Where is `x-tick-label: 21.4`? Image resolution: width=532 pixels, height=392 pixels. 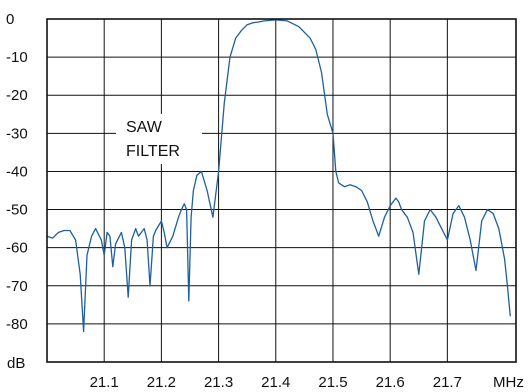 x-tick-label: 21.4 is located at coordinates (275, 382).